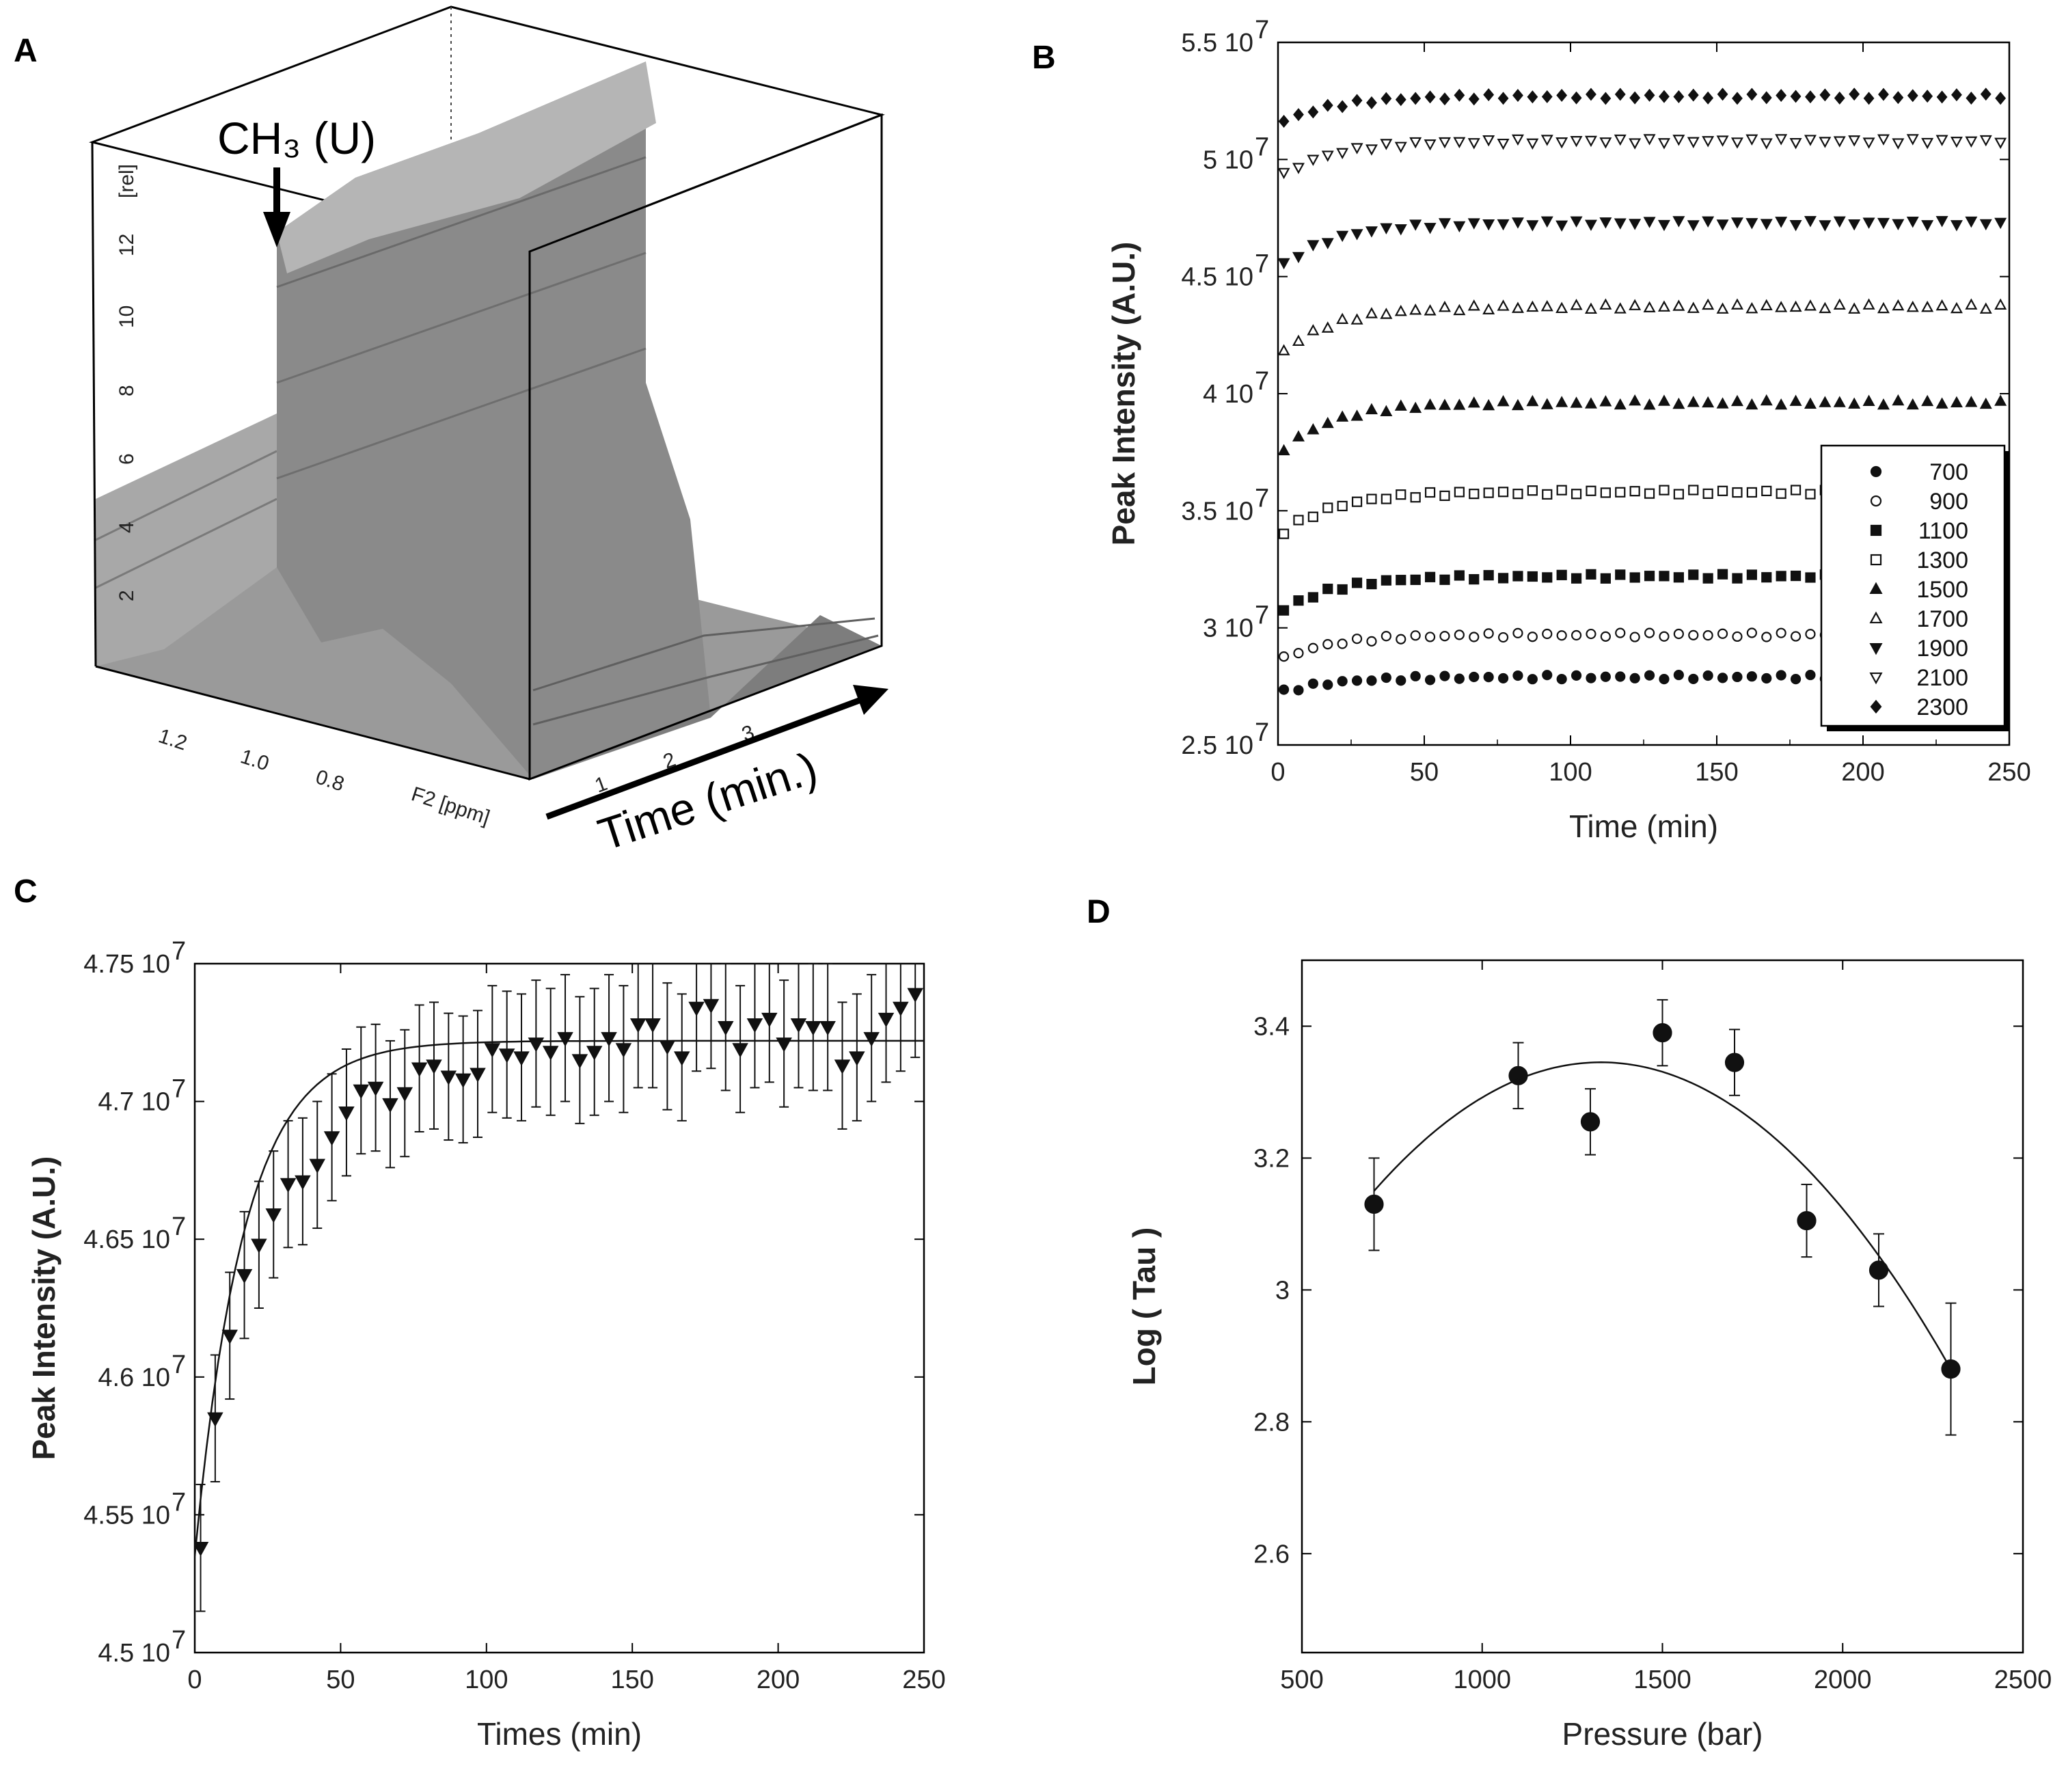 The width and height of the screenshot is (2066, 1792). I want to click on legend-label-700: 700, so click(1948, 472).